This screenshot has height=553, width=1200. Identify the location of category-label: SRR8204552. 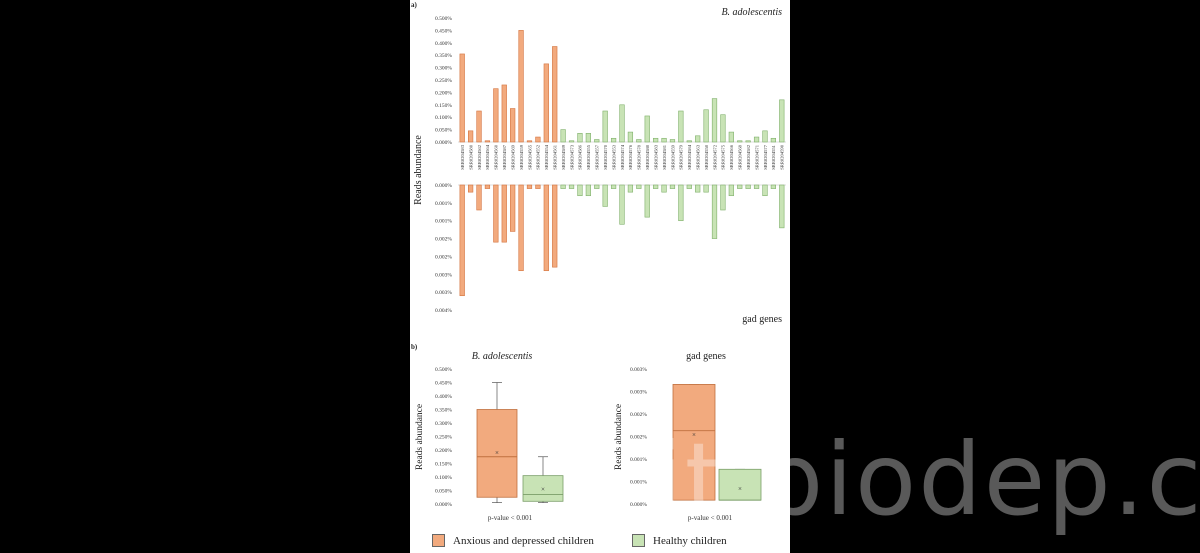
(538, 156).